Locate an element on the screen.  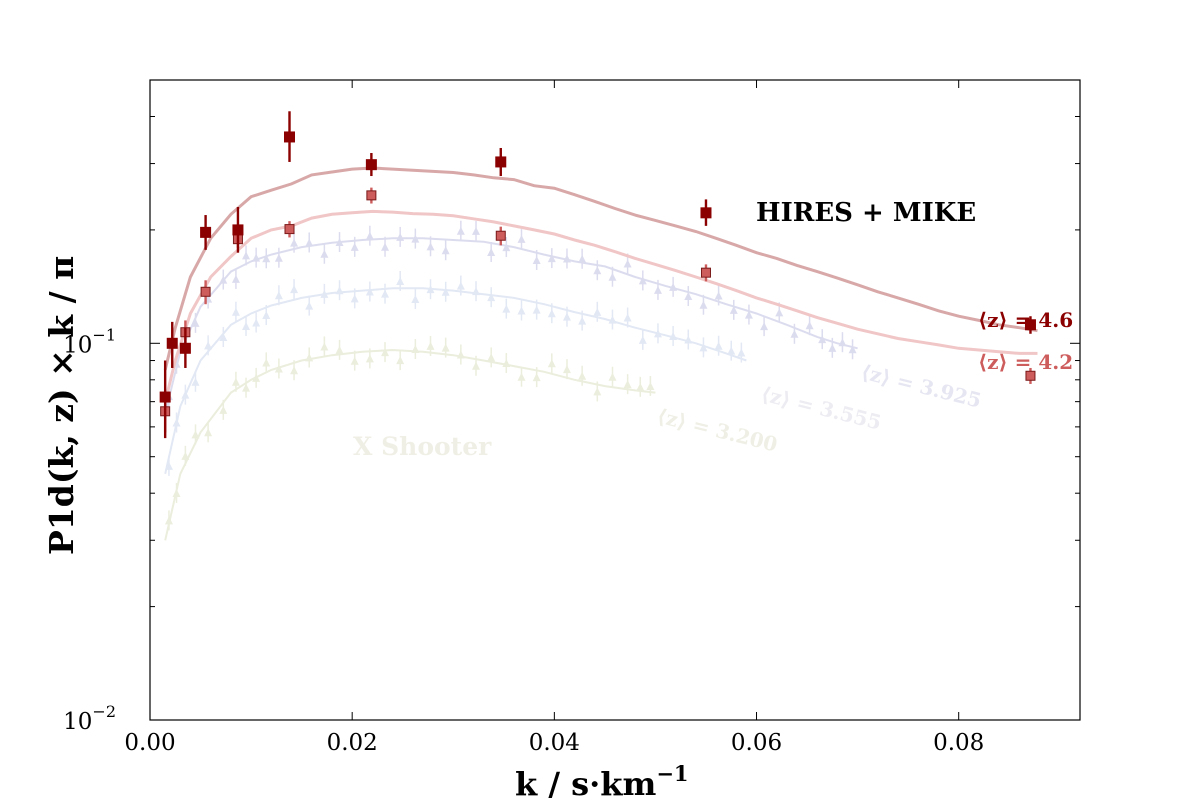
y-axis-title: P1d(k, z) × k / π is located at coordinates (61, 405).